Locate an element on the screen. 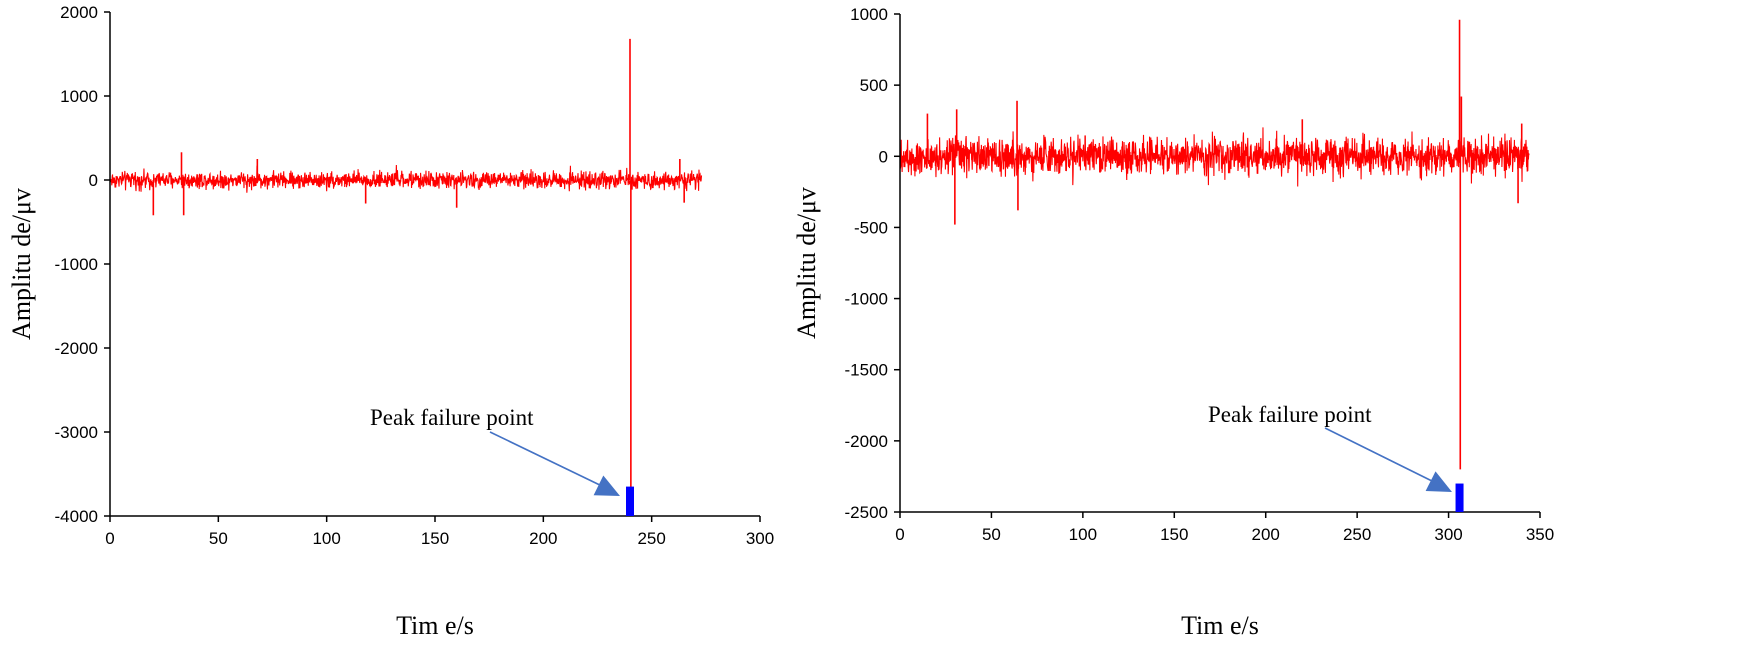 Image resolution: width=1748 pixels, height=654 pixels. y-tick-label: -500 is located at coordinates (871, 227).